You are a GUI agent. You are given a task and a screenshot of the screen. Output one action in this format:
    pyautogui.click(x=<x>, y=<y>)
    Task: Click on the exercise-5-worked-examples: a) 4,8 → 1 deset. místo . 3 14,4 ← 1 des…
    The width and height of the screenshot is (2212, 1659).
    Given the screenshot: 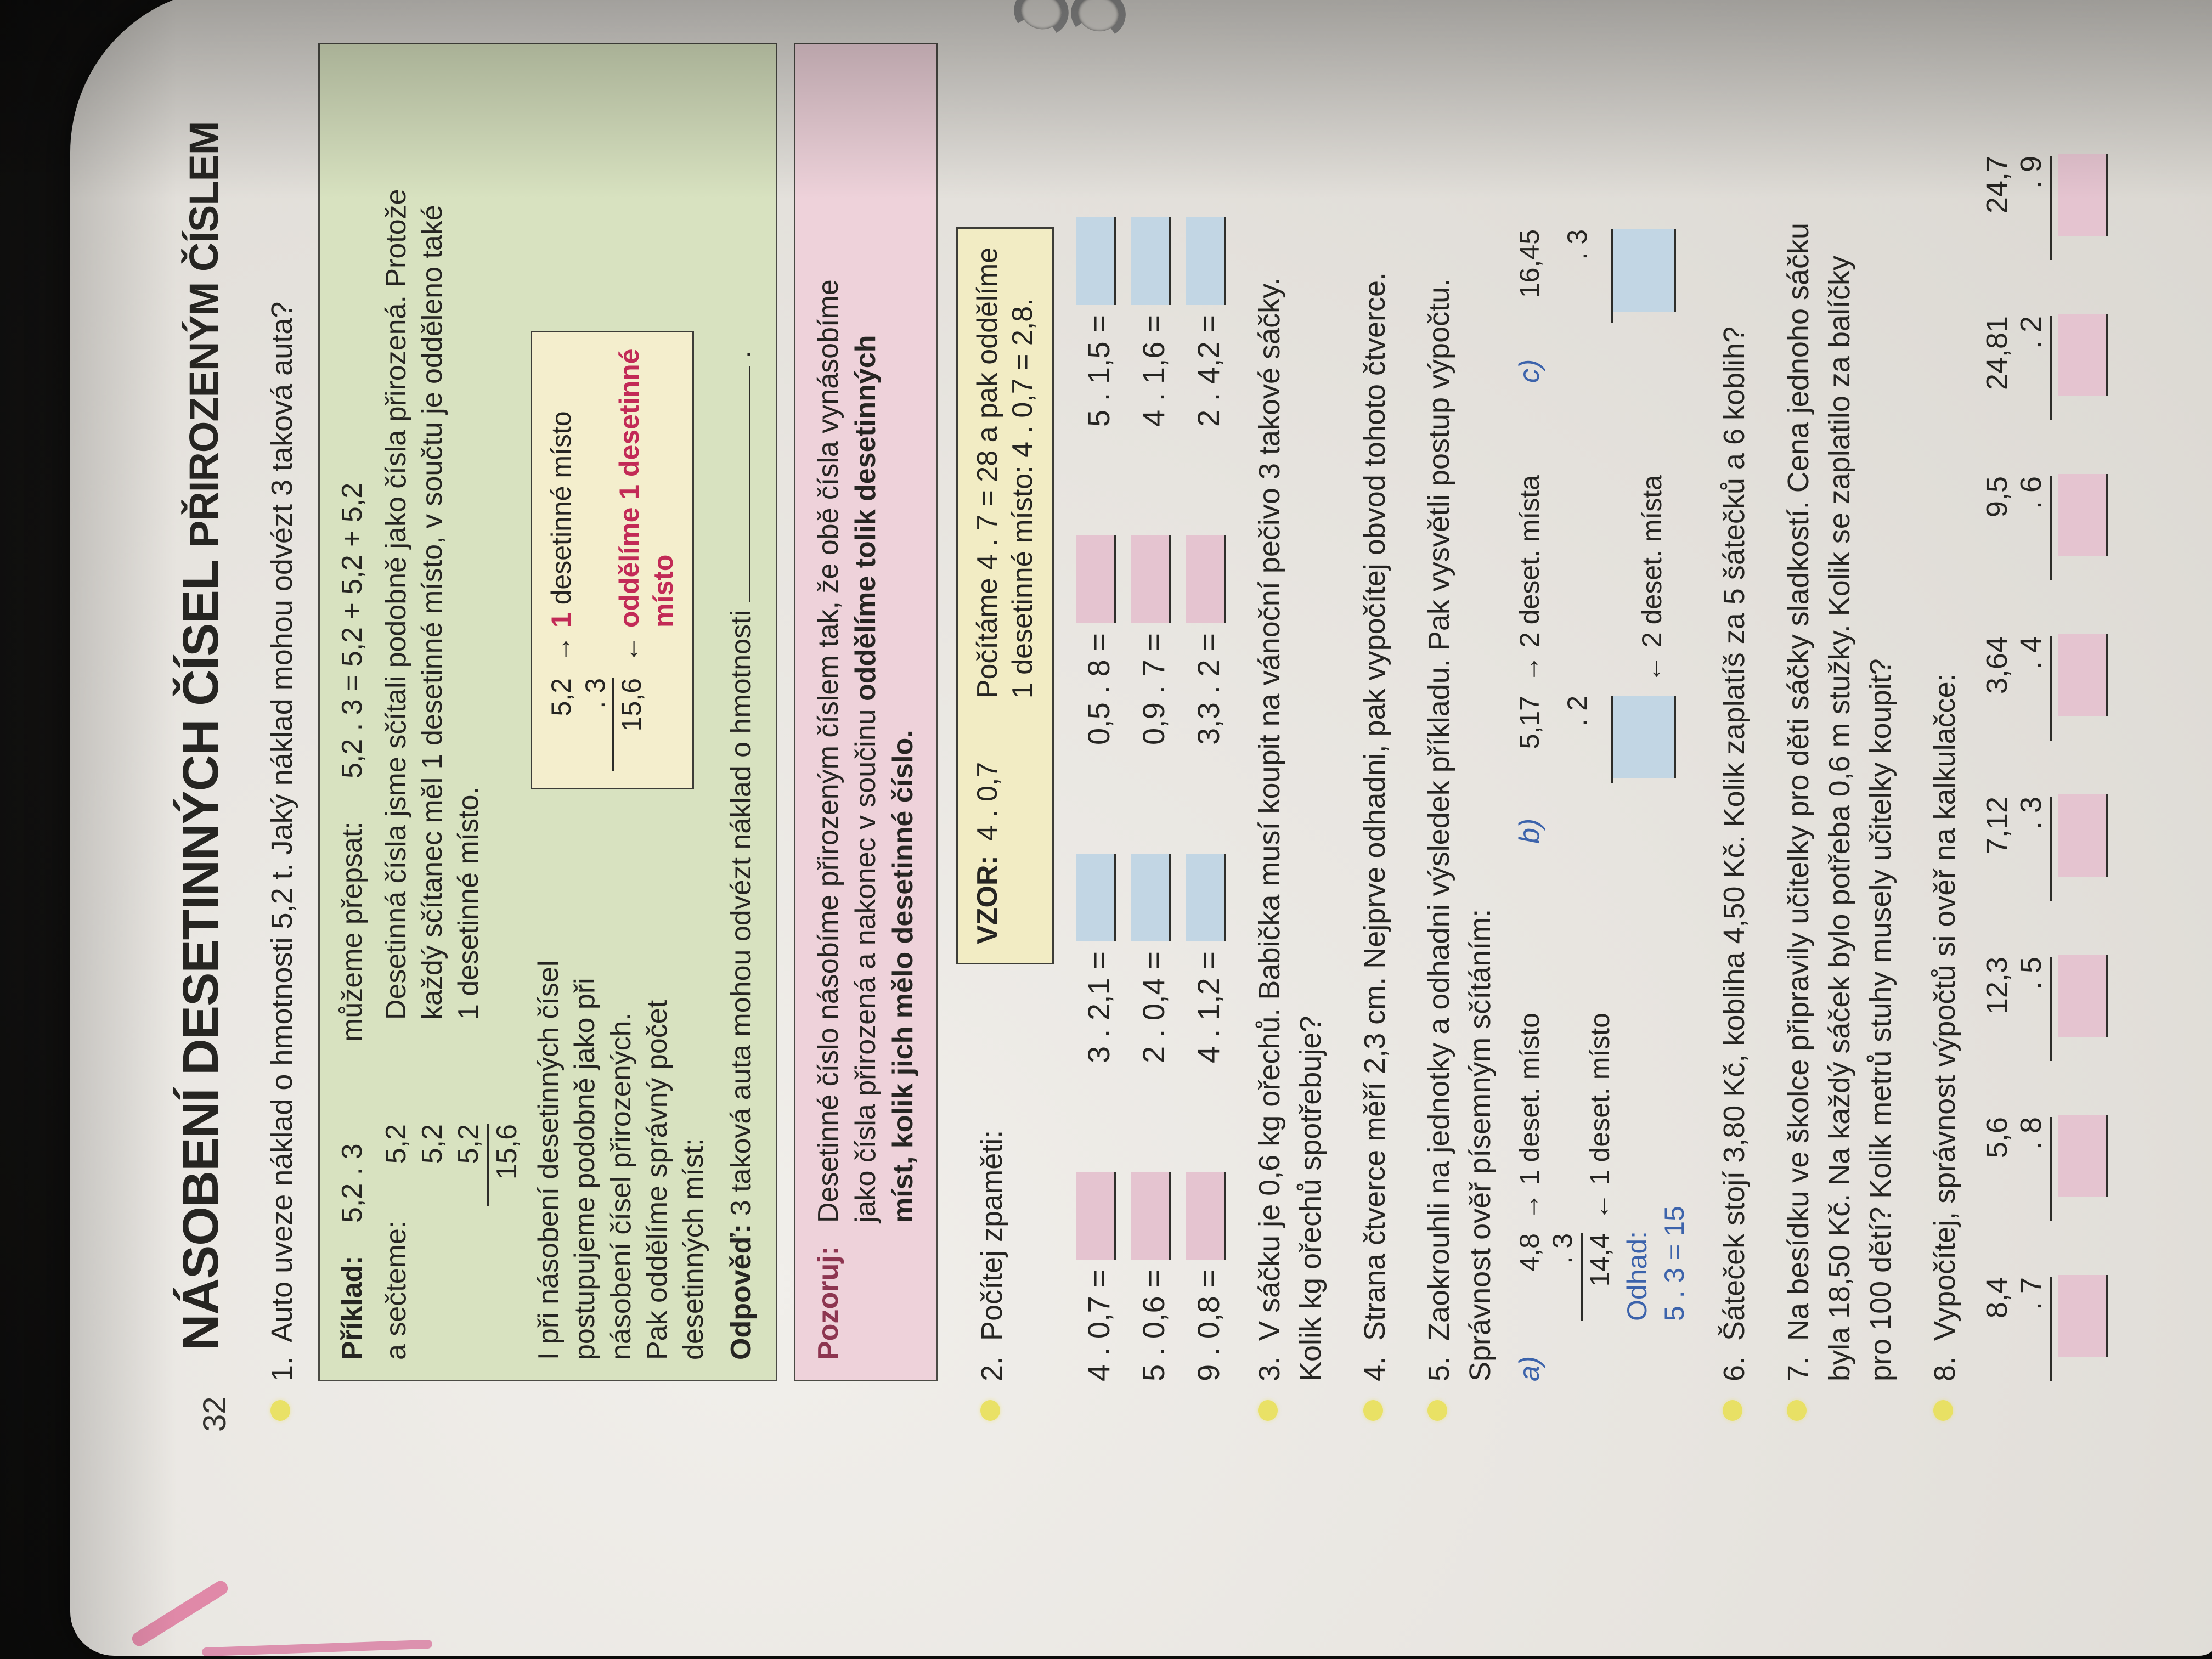 What is the action you would take?
    pyautogui.click(x=1602, y=712)
    